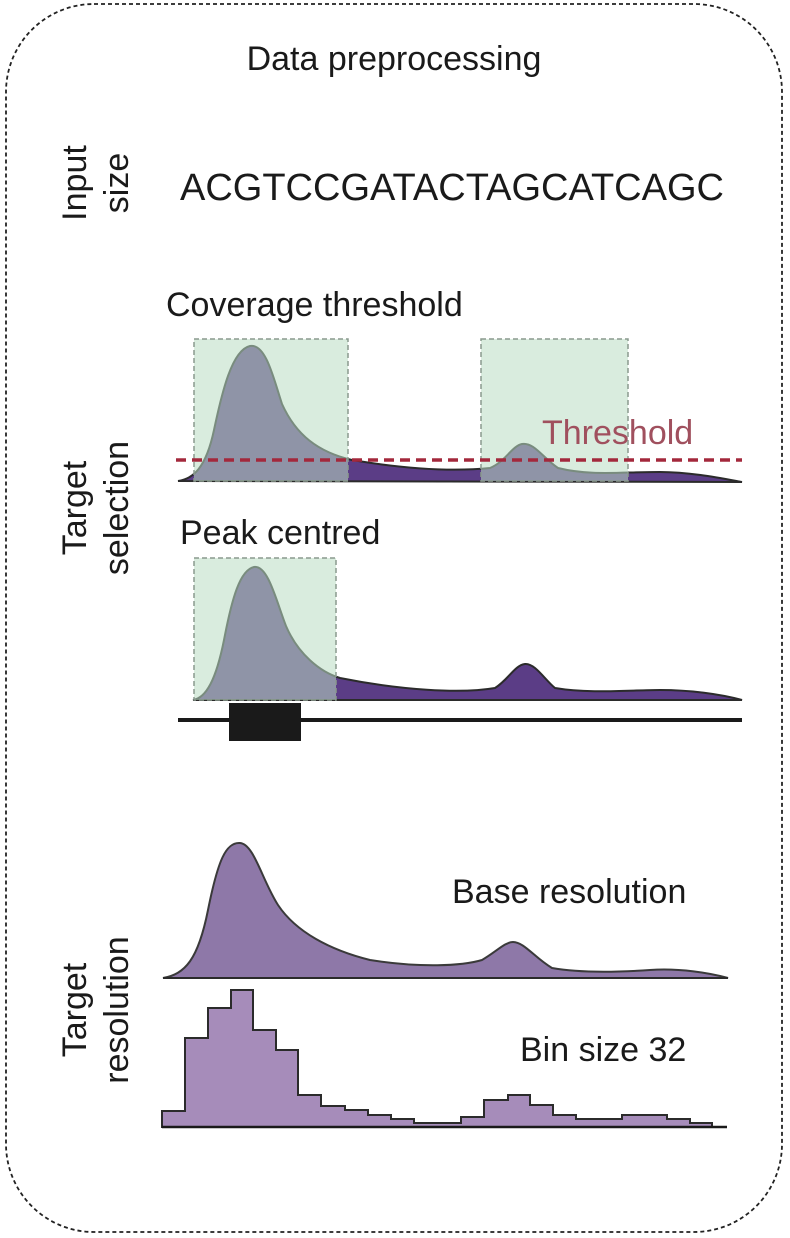  I want to click on row-label-line: selection, so click(117, 508).